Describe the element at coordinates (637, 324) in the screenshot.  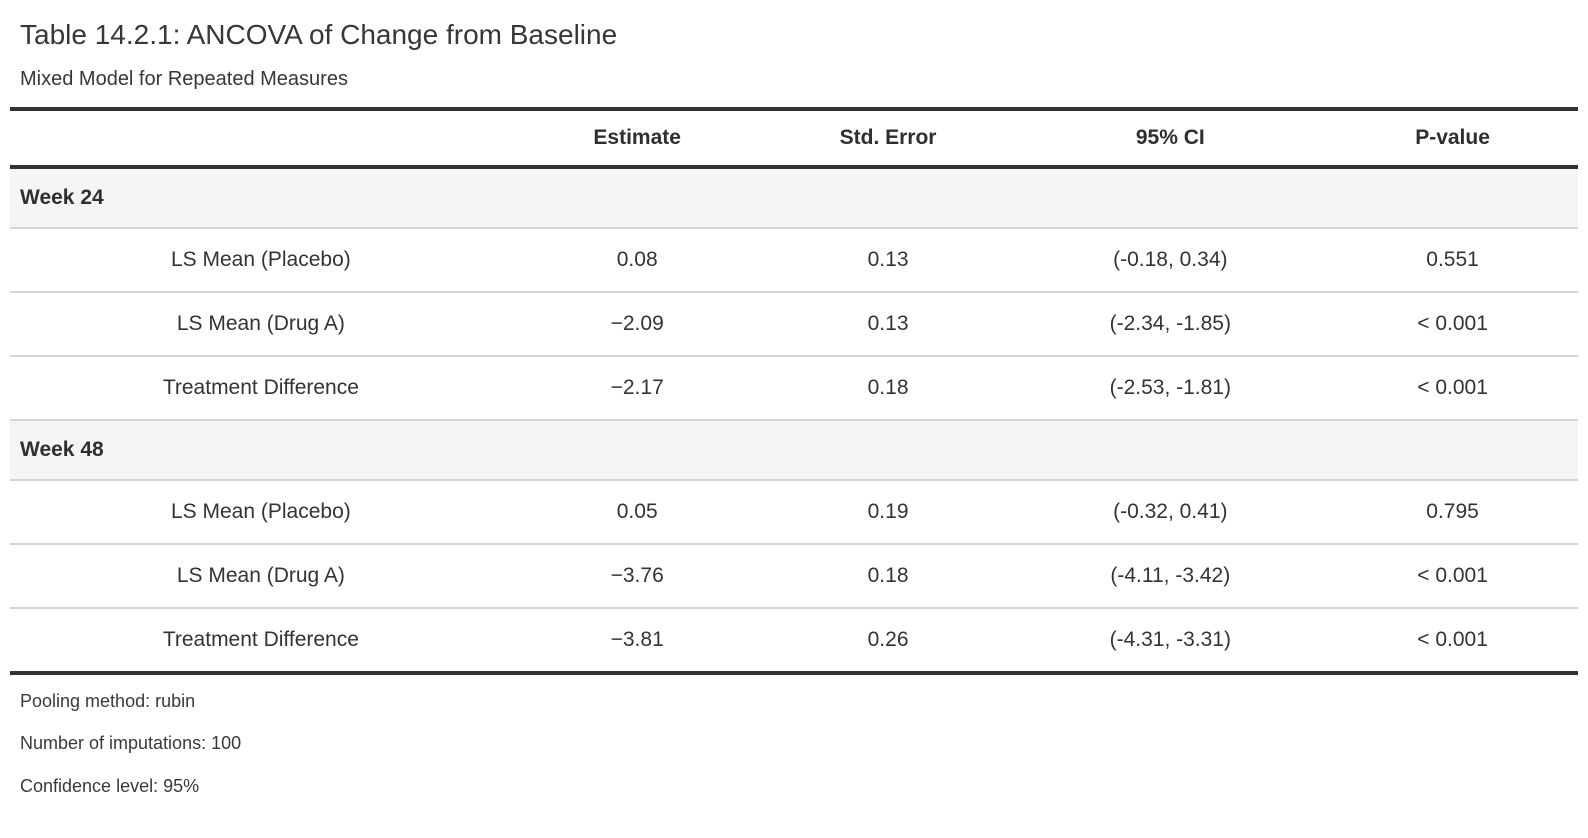
I see `cell-estimate: −2.09` at that location.